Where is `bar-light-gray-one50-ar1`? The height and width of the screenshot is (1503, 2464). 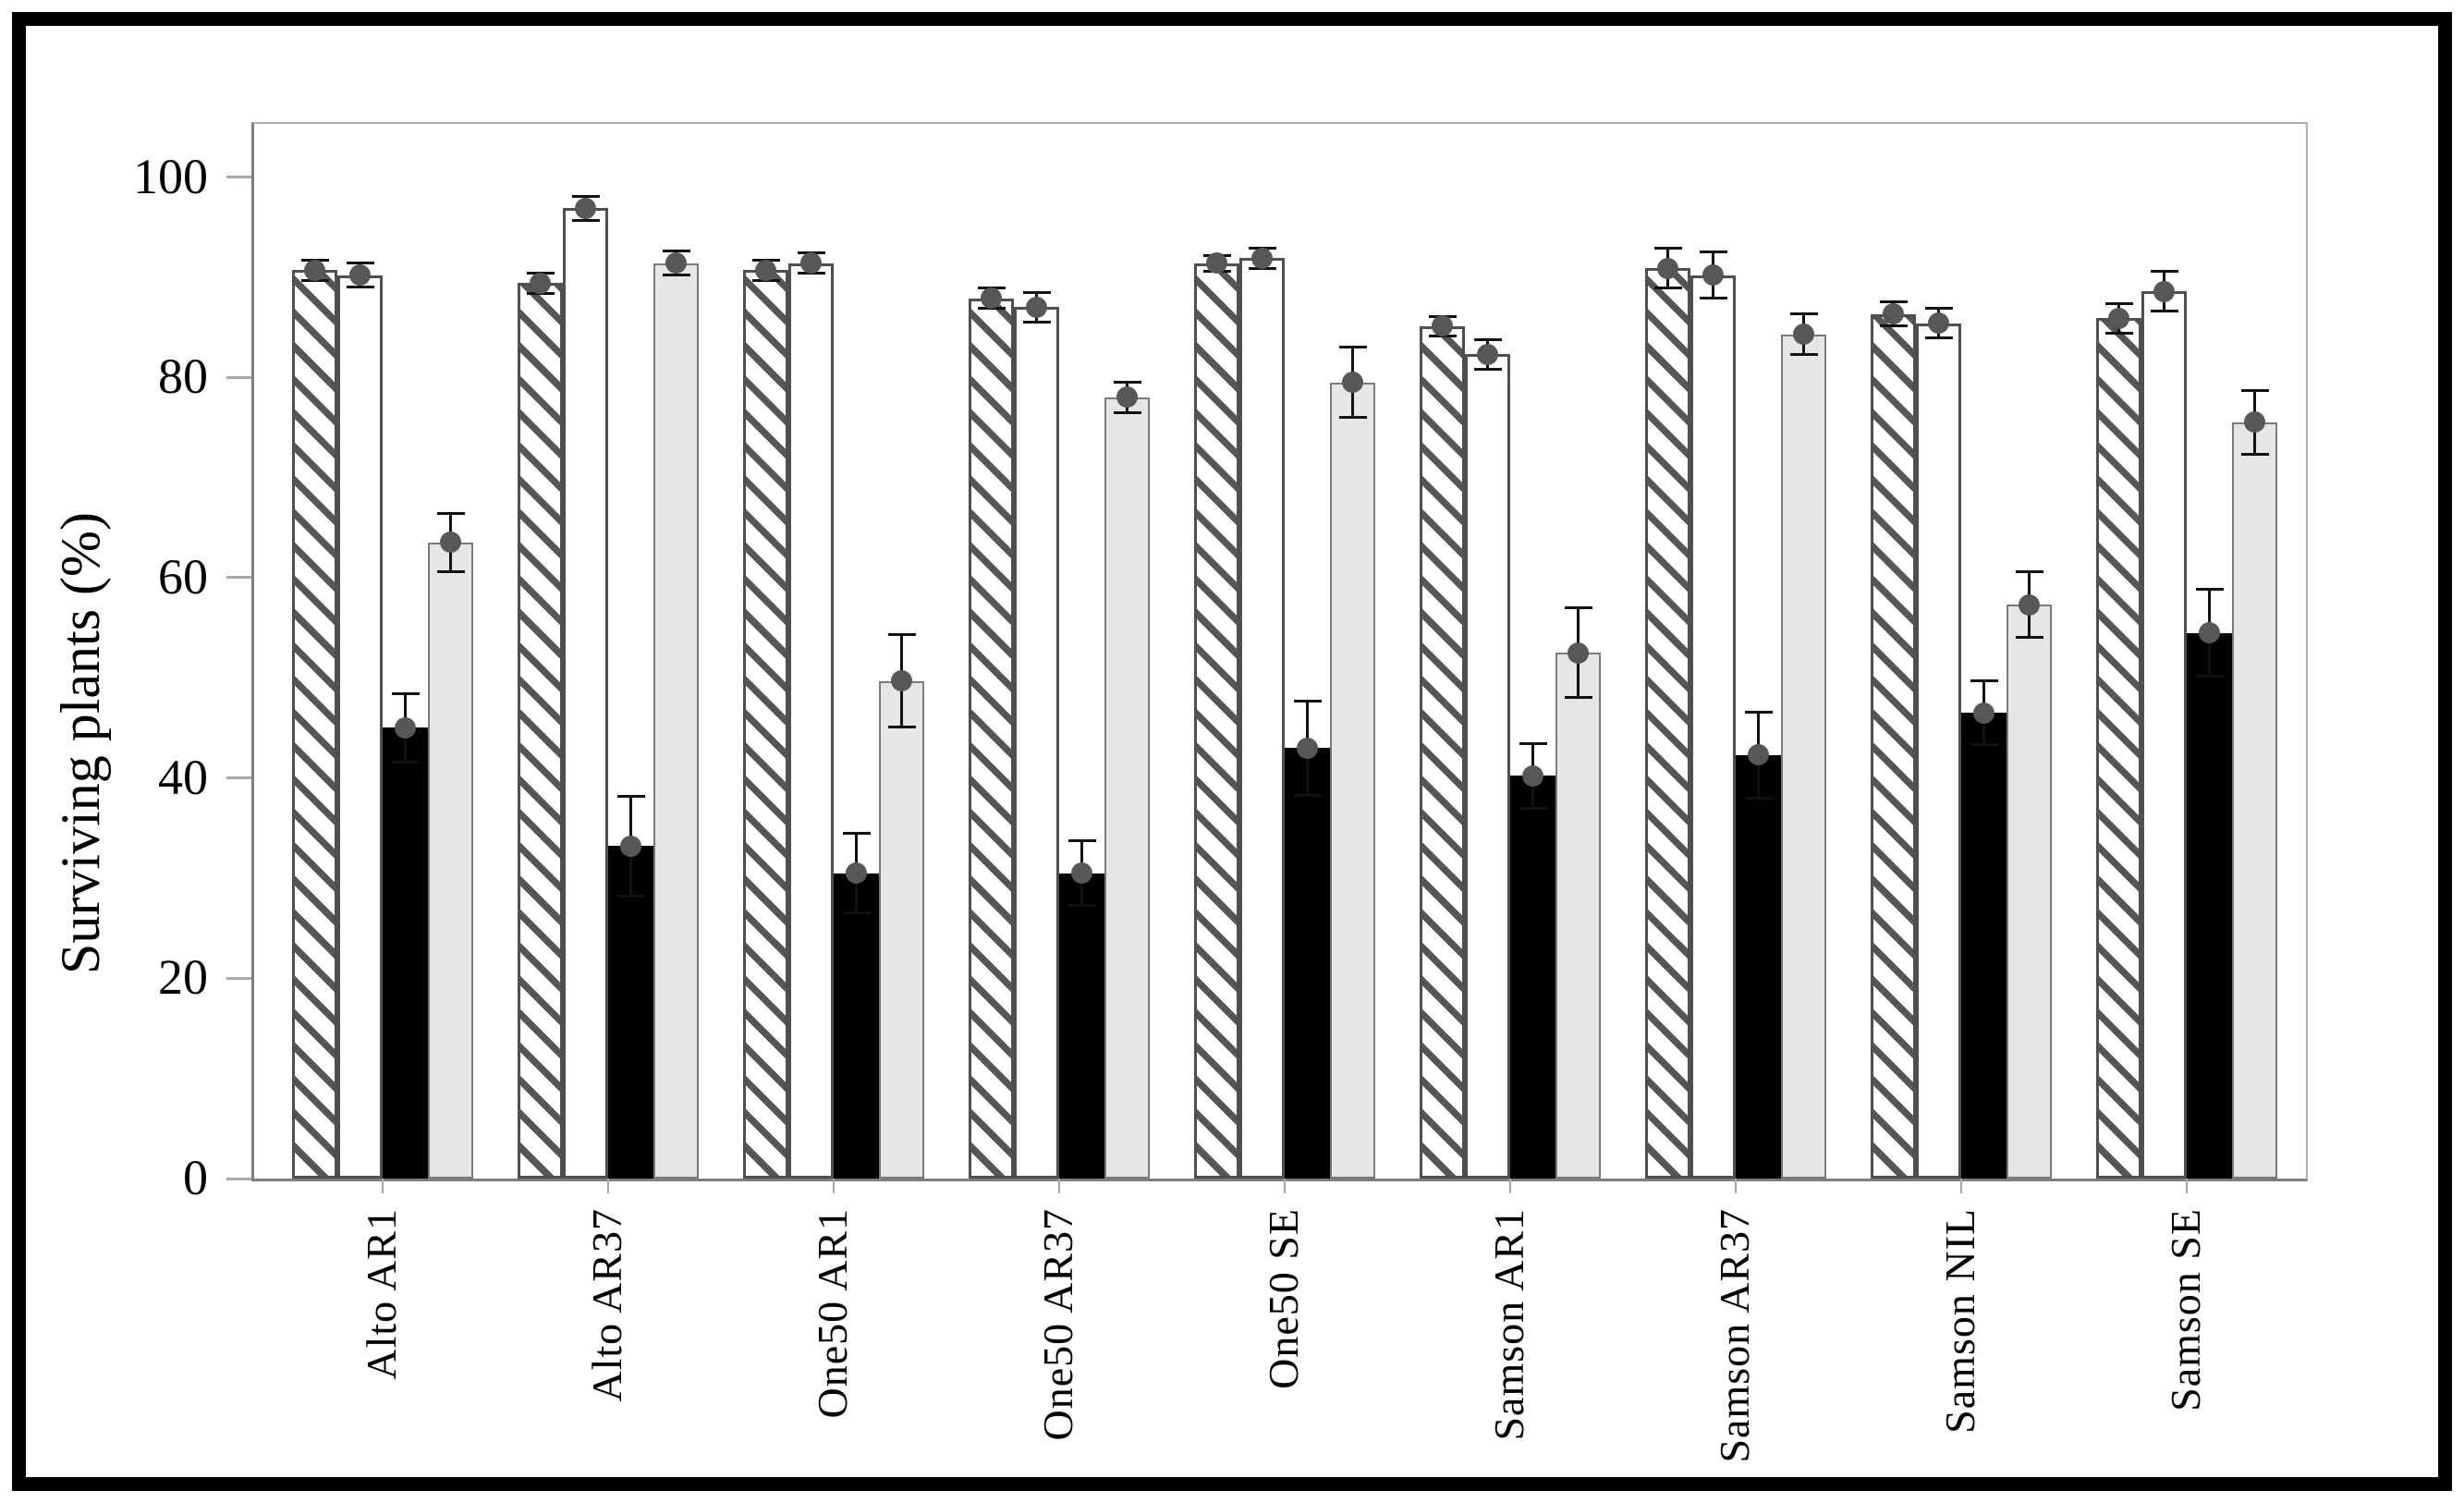
bar-light-gray-one50-ar1 is located at coordinates (901, 929).